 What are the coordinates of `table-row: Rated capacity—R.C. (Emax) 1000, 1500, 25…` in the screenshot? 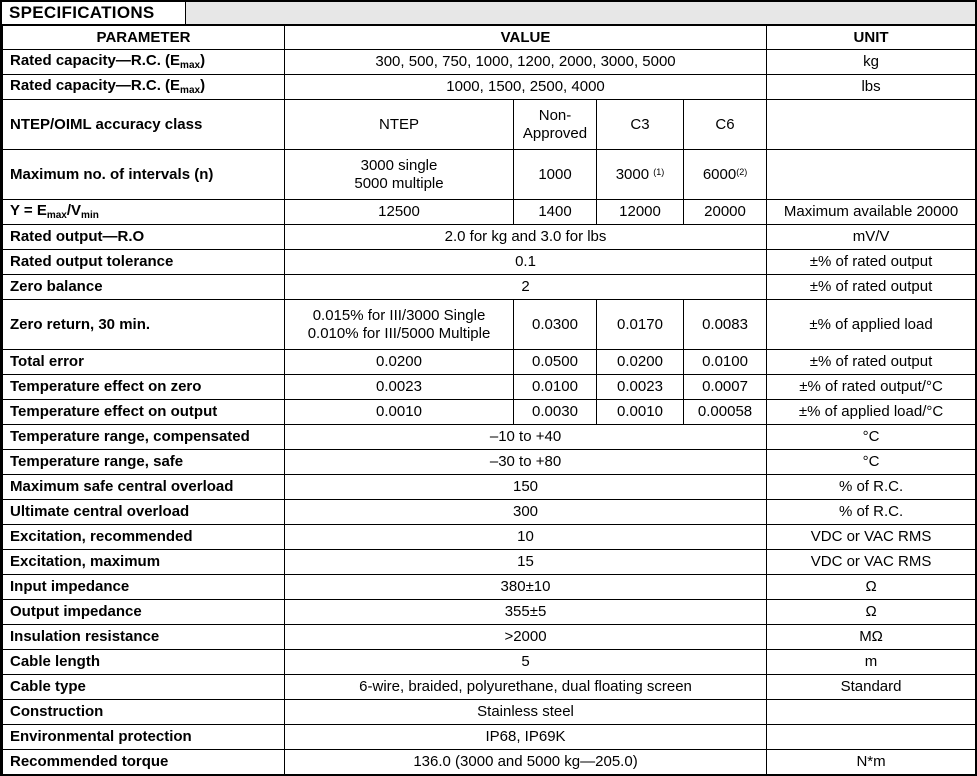 It's located at (488, 87).